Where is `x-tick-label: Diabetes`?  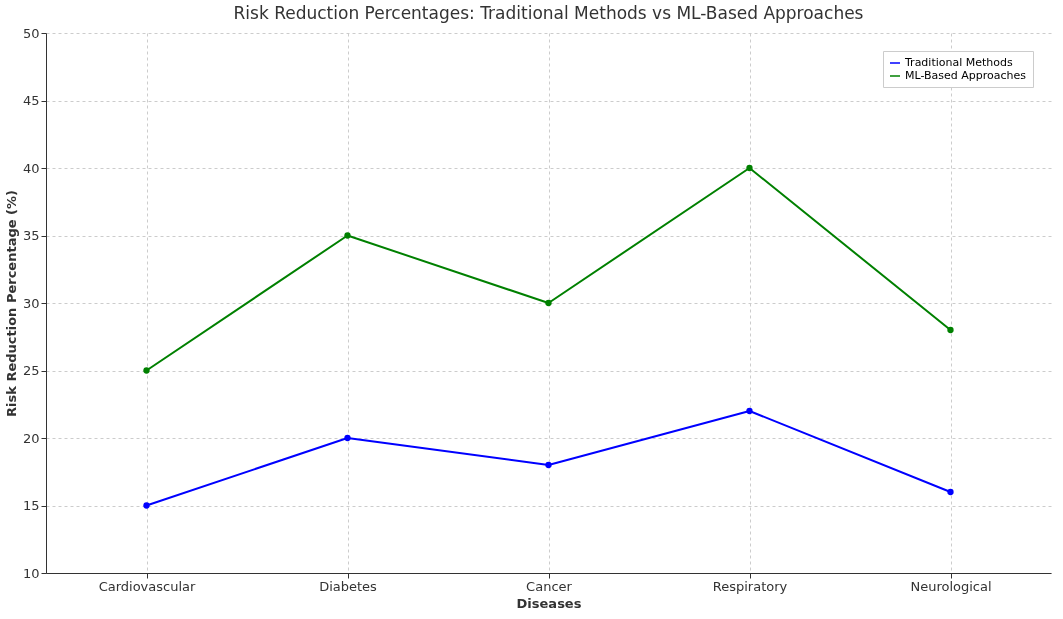
x-tick-label: Diabetes is located at coordinates (348, 586).